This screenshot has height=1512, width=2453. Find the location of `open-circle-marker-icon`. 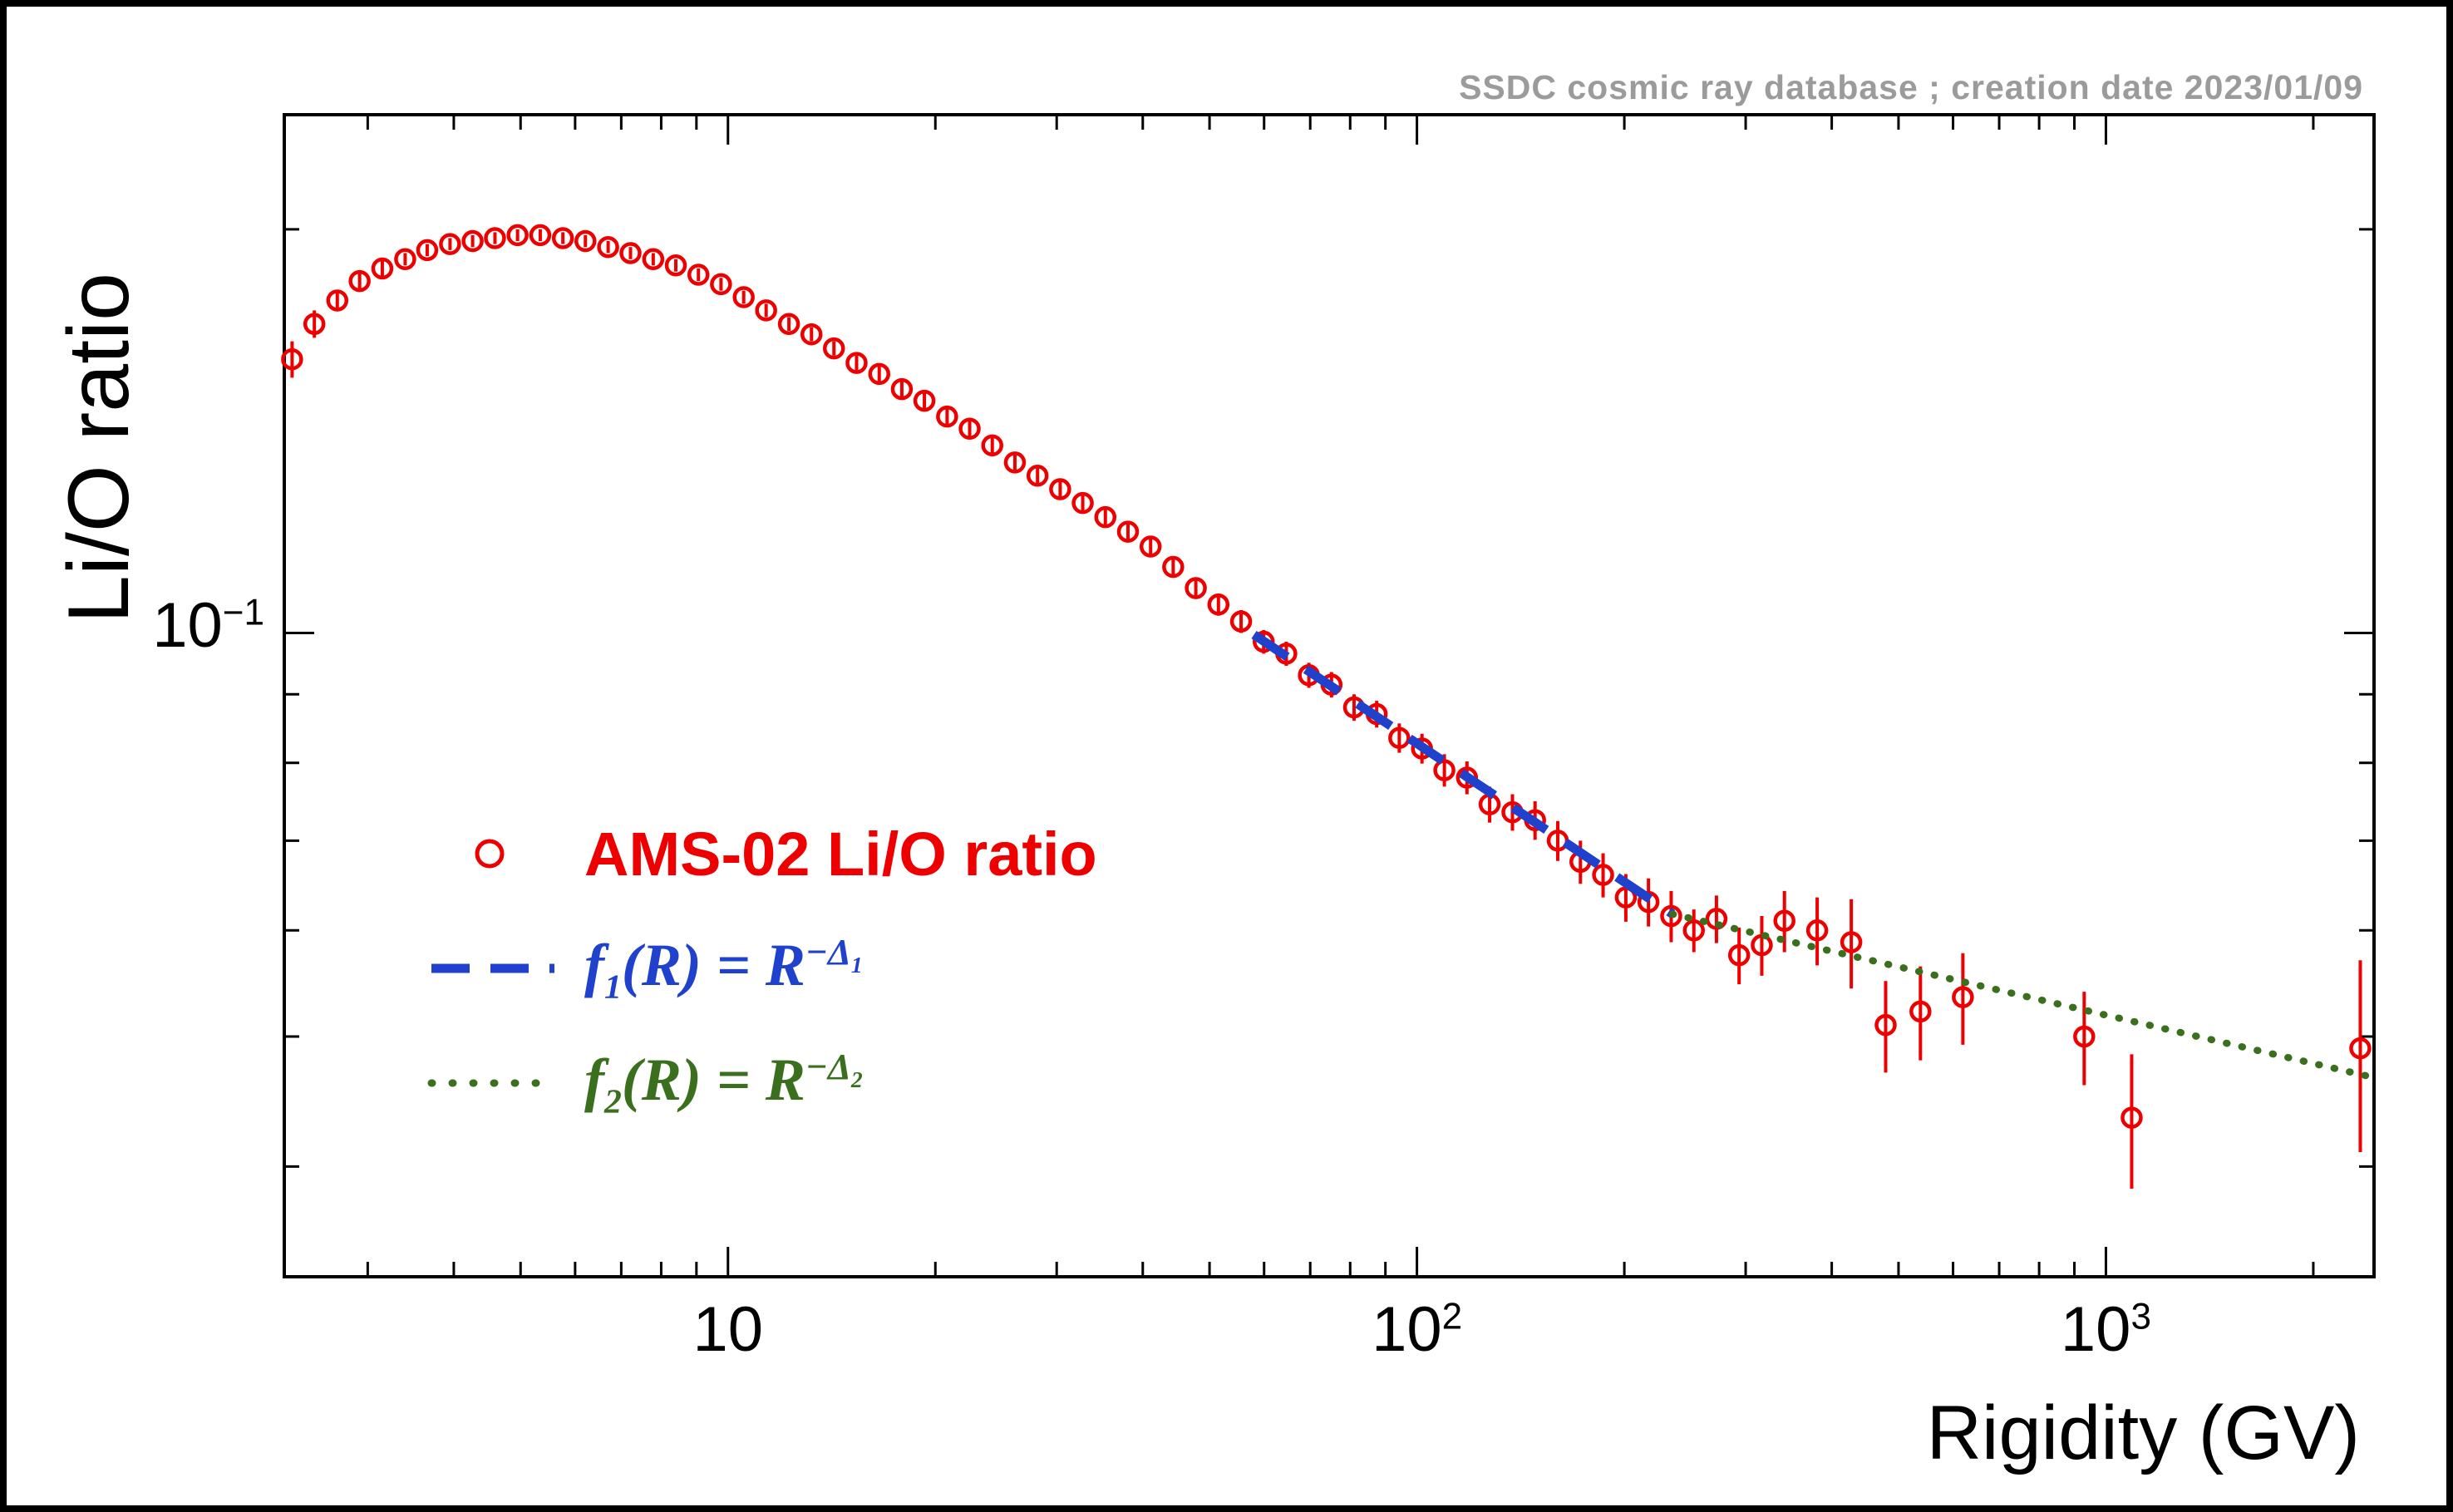

open-circle-marker-icon is located at coordinates (490, 854).